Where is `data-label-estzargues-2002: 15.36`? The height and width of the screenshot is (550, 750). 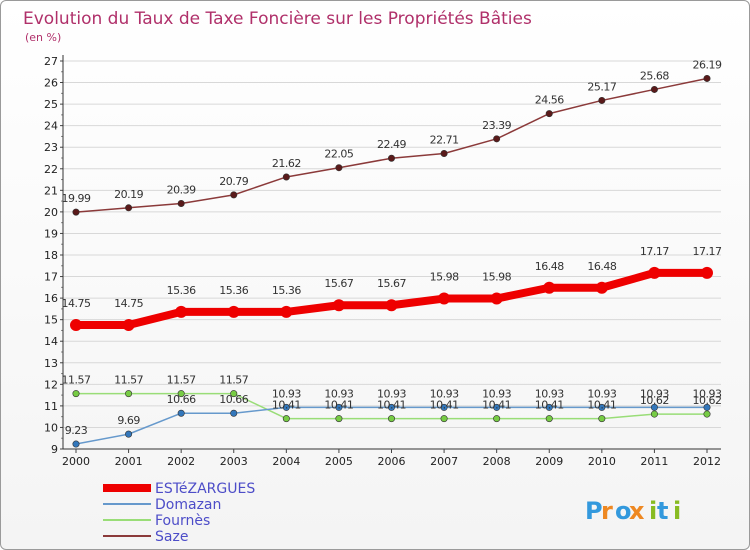 data-label-estzargues-2002: 15.36 is located at coordinates (181, 290).